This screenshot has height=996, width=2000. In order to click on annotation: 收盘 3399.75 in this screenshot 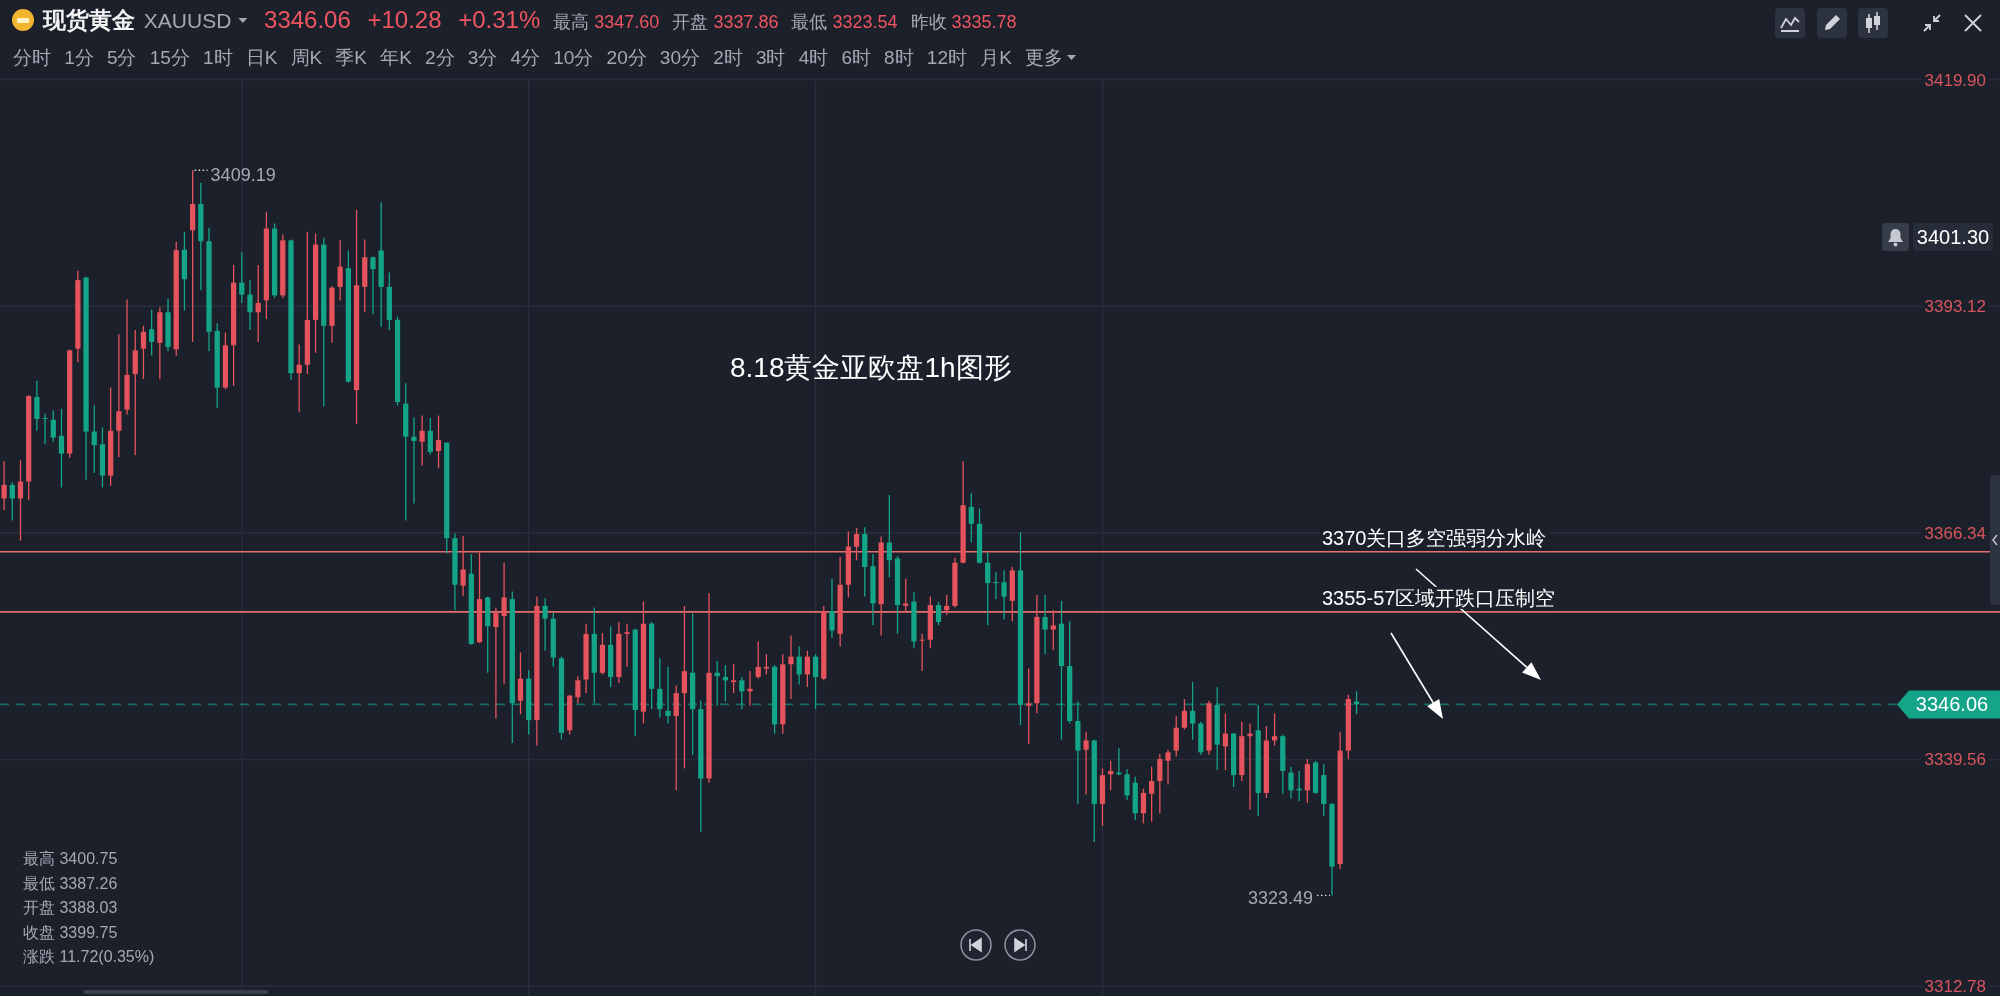, I will do `click(70, 932)`.